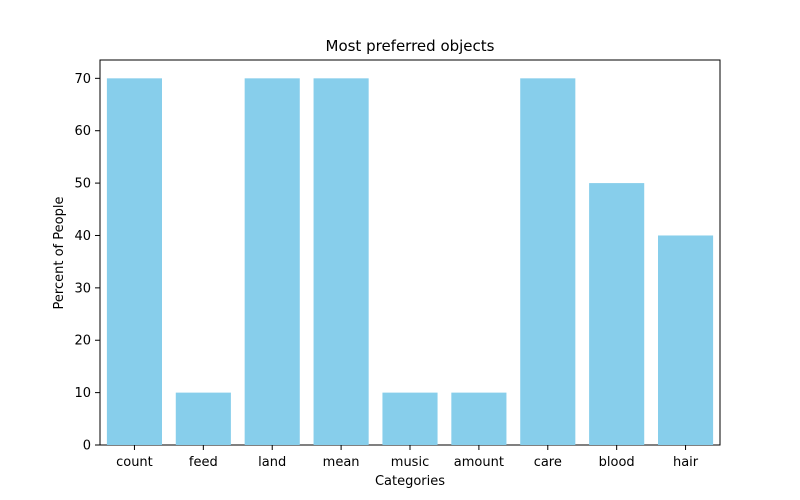 This screenshot has height=500, width=800. Describe the element at coordinates (87, 446) in the screenshot. I see `y-tick-label: 0` at that location.